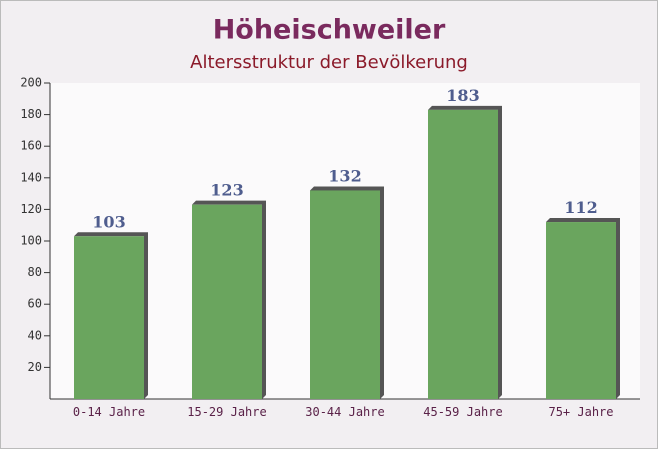 The image size is (658, 449). What do you see at coordinates (344, 412) in the screenshot?
I see `x-tick-label: 30-44 Jahre` at bounding box center [344, 412].